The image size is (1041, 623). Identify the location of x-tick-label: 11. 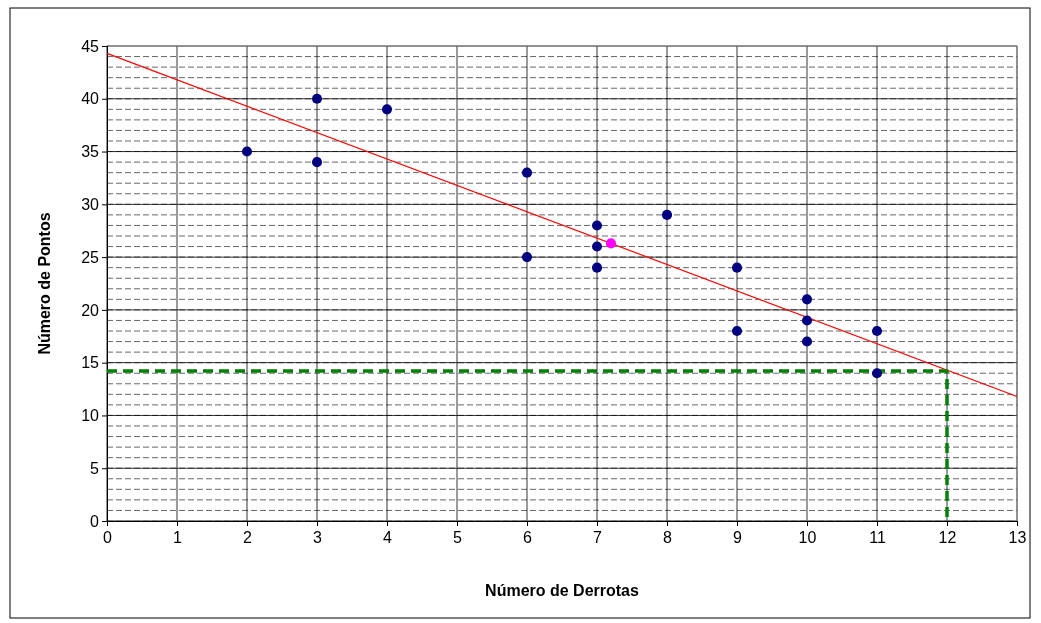
(877, 538).